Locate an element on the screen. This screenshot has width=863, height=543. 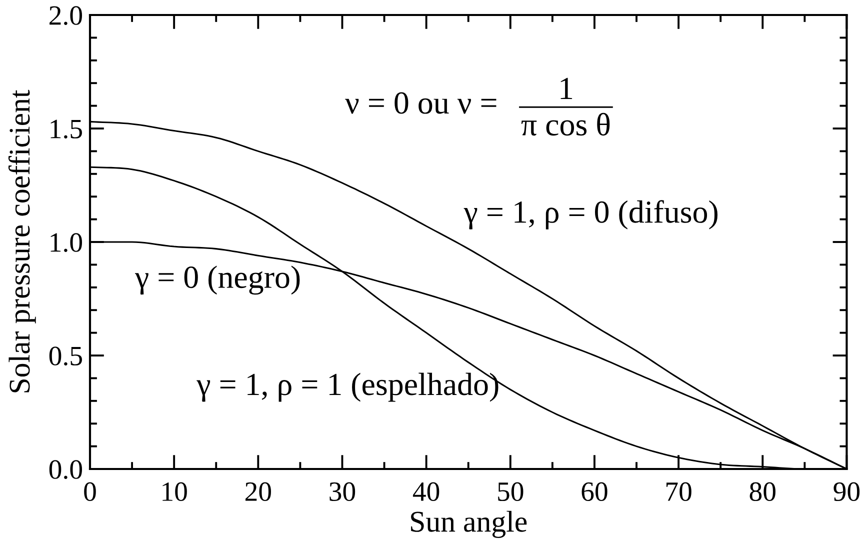
x-tick-label: 90 is located at coordinates (847, 492).